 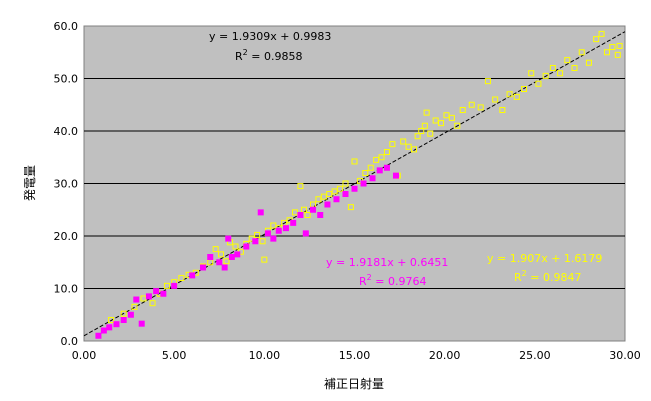 What do you see at coordinates (66, 131) in the screenshot?
I see `y-tick-label: 40.0` at bounding box center [66, 131].